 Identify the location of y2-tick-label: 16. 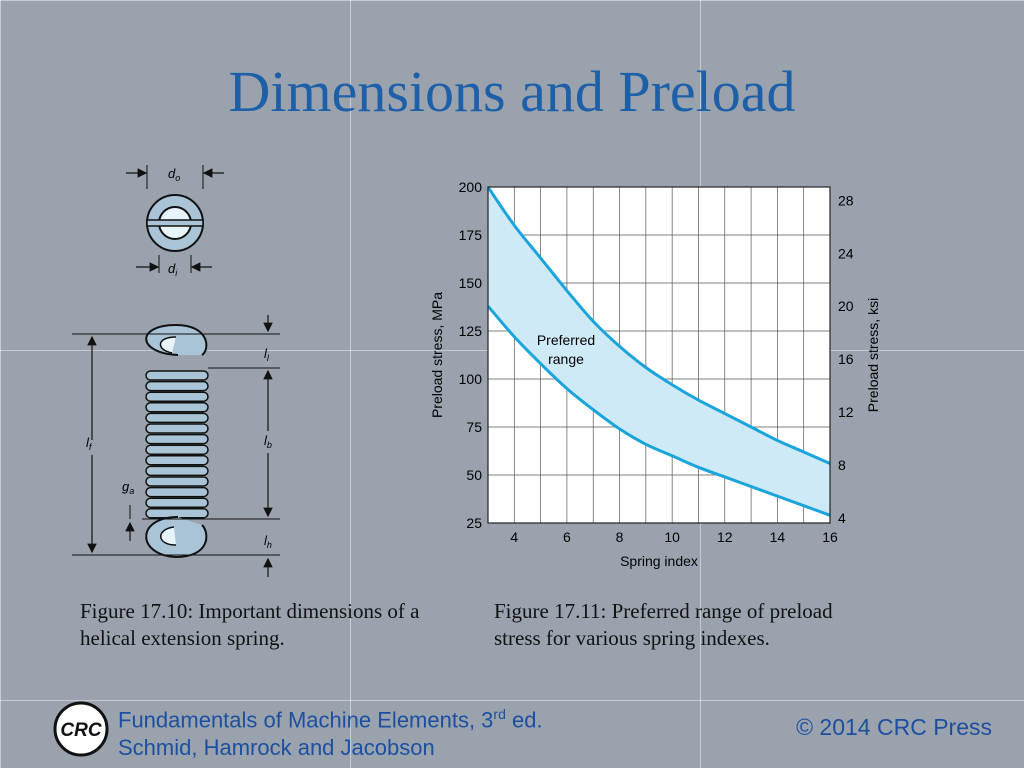
(846, 359).